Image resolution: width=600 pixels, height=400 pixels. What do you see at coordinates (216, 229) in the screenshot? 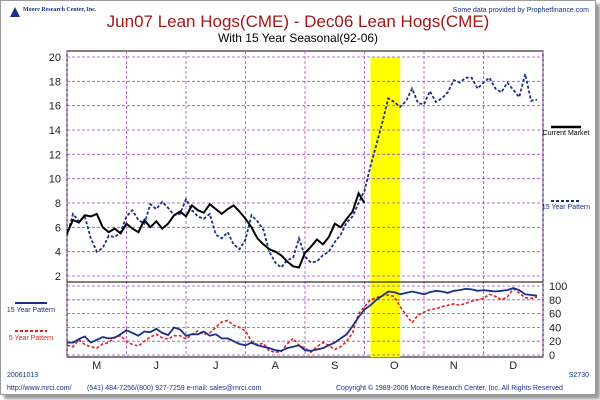
I see `series-current-market` at bounding box center [216, 229].